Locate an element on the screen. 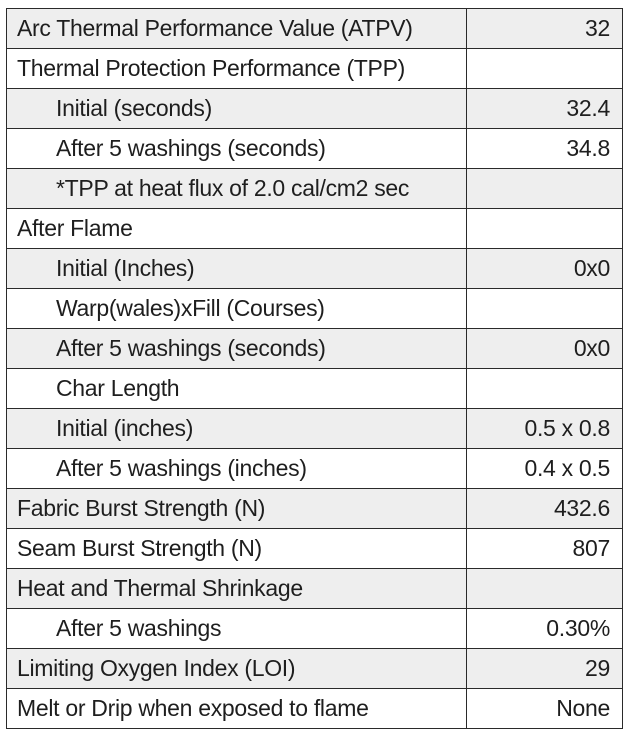 The width and height of the screenshot is (628, 737). table-row: Initial (inches) 0.5 x 0.8 is located at coordinates (314, 428).